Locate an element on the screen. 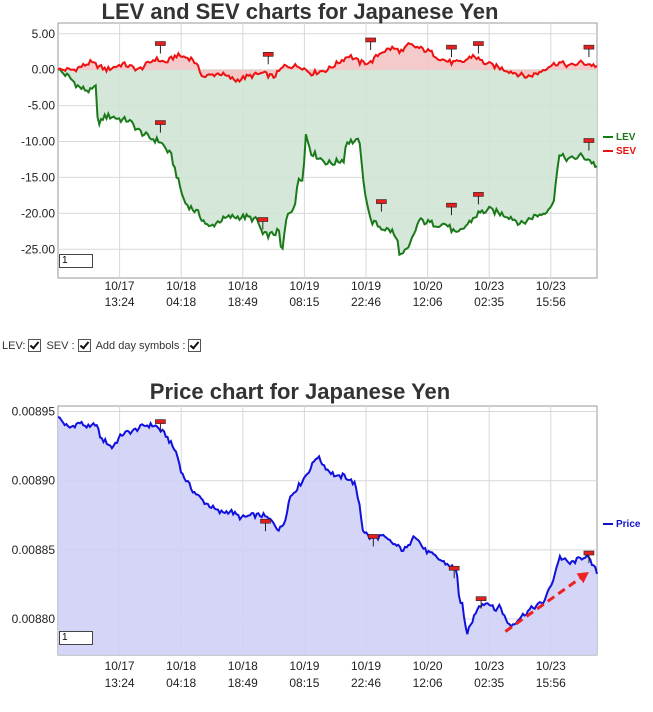  legend-label-lev: LEV is located at coordinates (626, 137).